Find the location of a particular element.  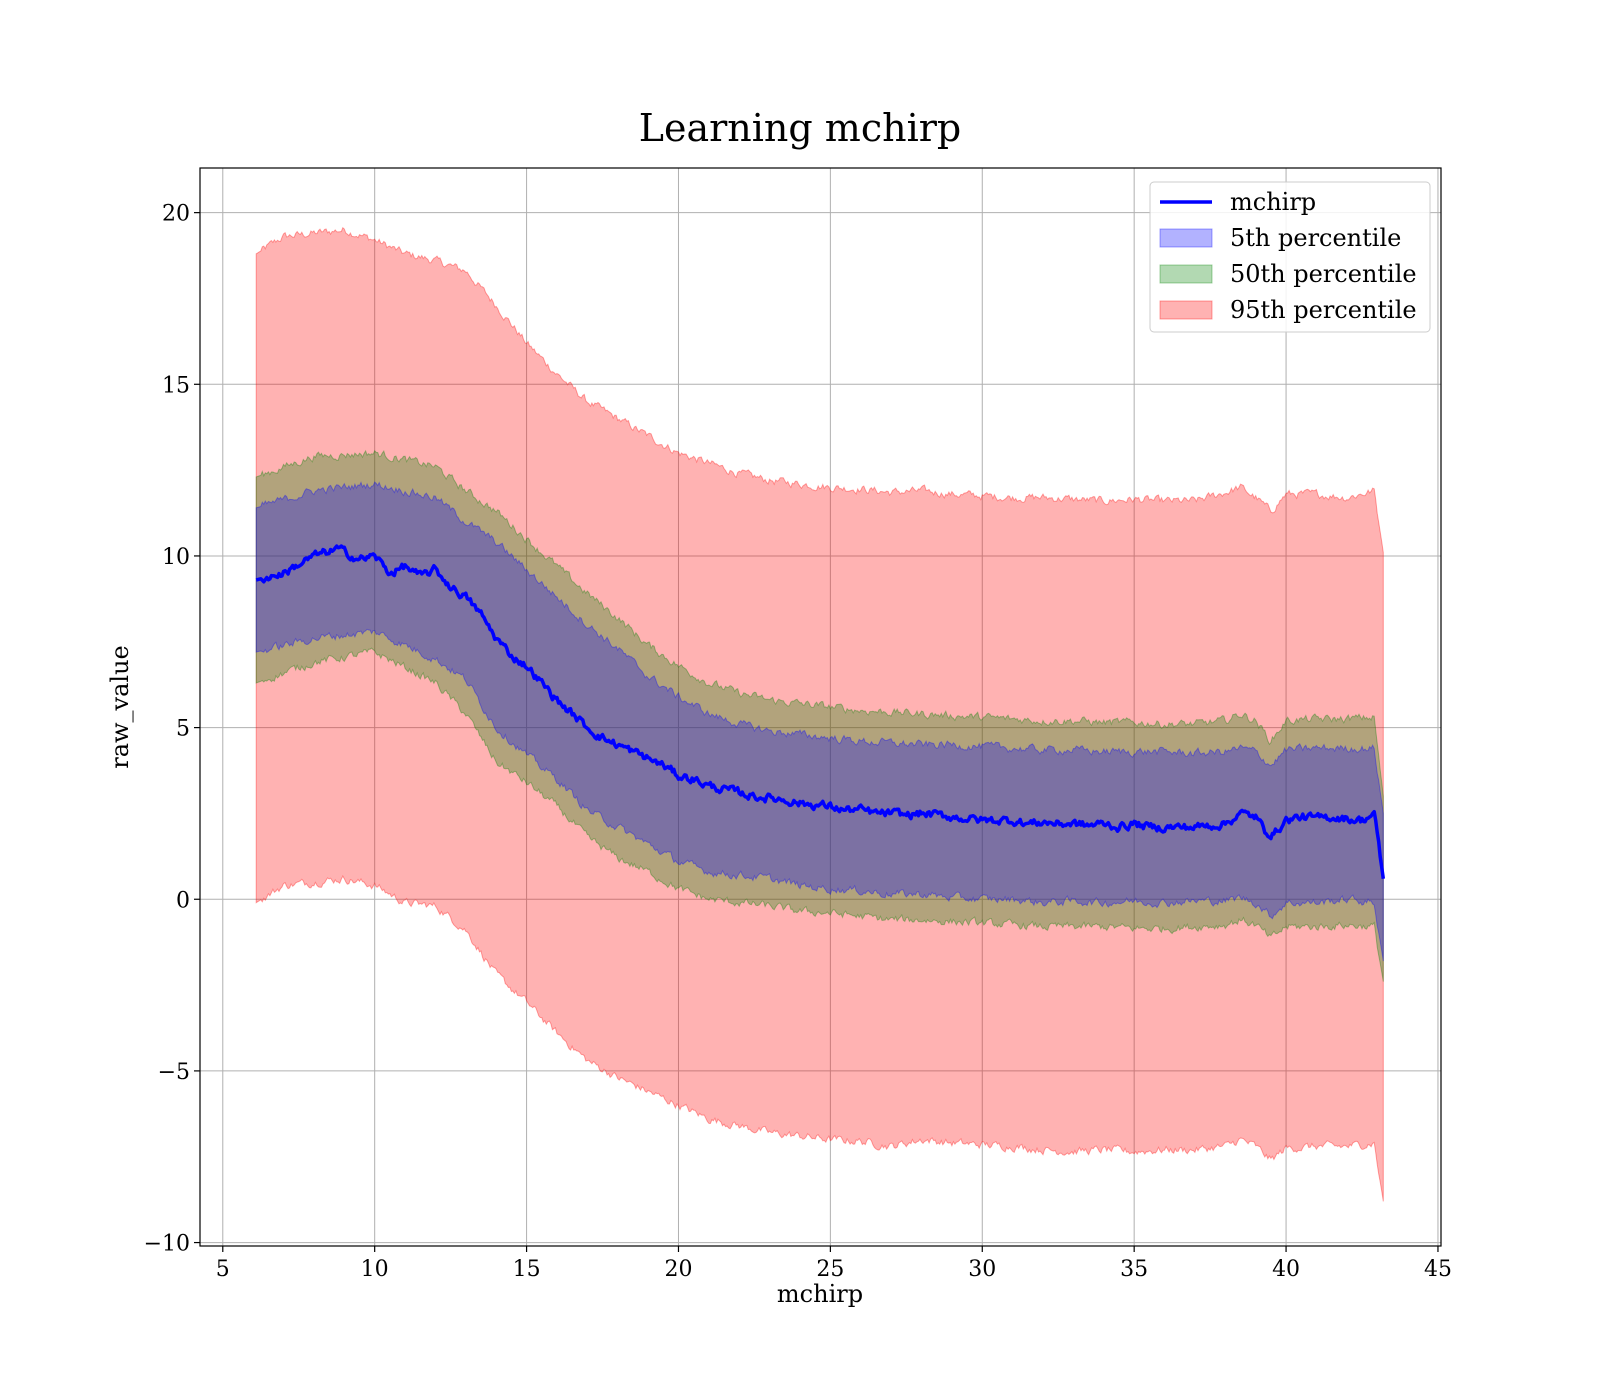

x-tick-label: 40 is located at coordinates (1286, 1269).